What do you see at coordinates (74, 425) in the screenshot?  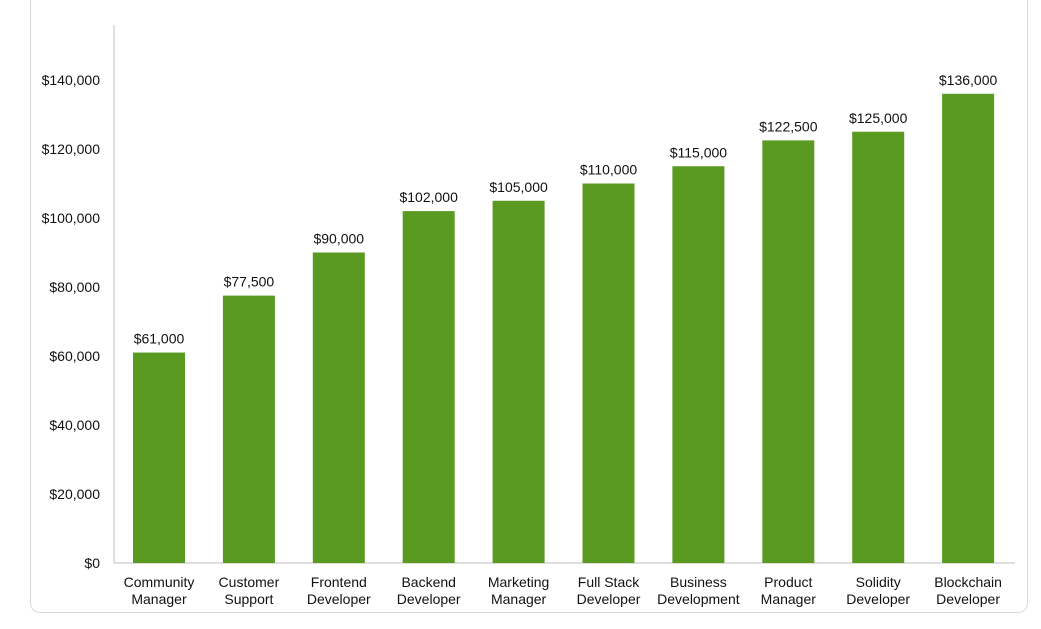 I see `y-tick-label: $40,000` at bounding box center [74, 425].